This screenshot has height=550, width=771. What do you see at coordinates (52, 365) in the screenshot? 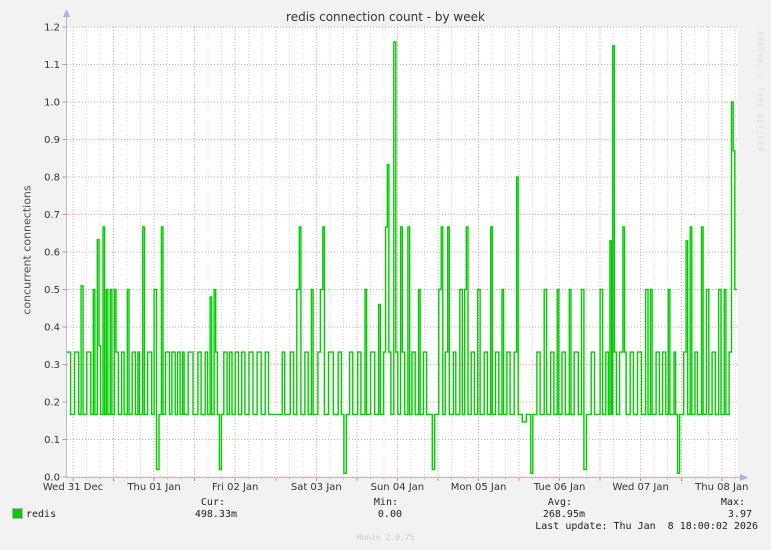
I see `y-tick-label: 0.3` at bounding box center [52, 365].